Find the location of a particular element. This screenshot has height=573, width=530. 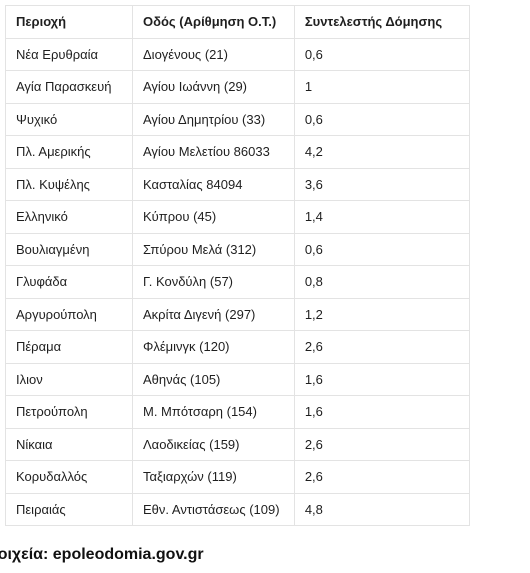

cell-area: Πλ. Αμερικής is located at coordinates (69, 152).